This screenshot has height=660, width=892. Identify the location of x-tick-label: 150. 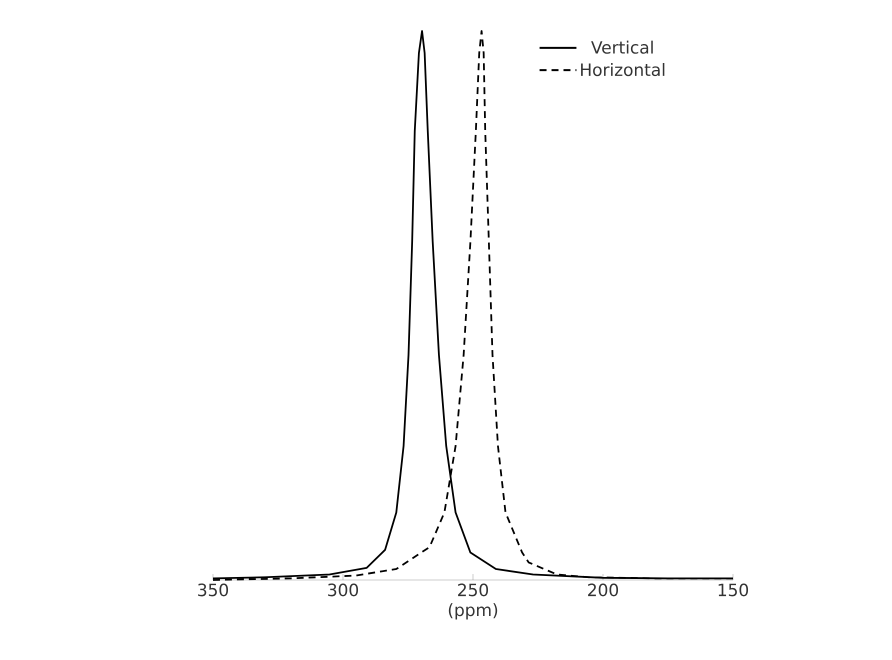
(733, 590).